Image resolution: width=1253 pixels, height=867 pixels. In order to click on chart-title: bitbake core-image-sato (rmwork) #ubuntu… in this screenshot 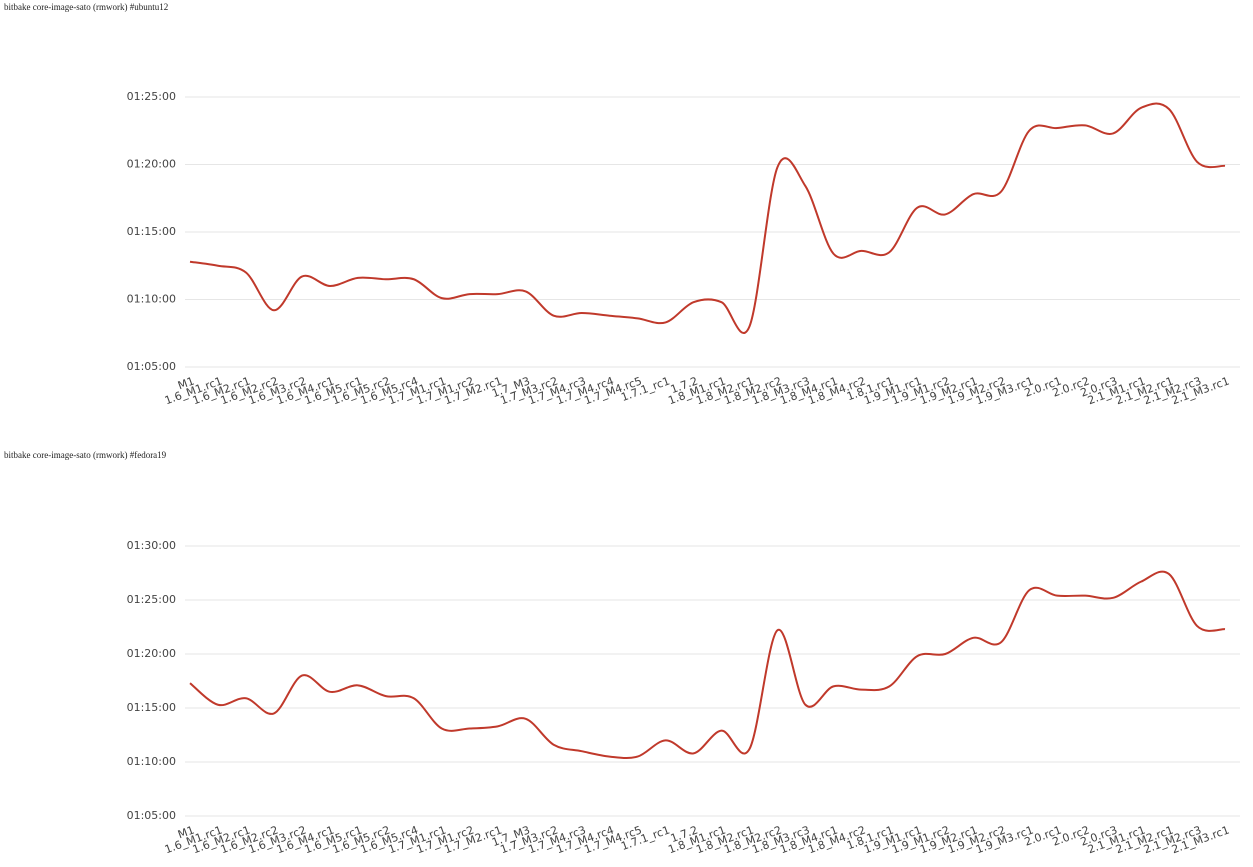, I will do `click(86, 7)`.